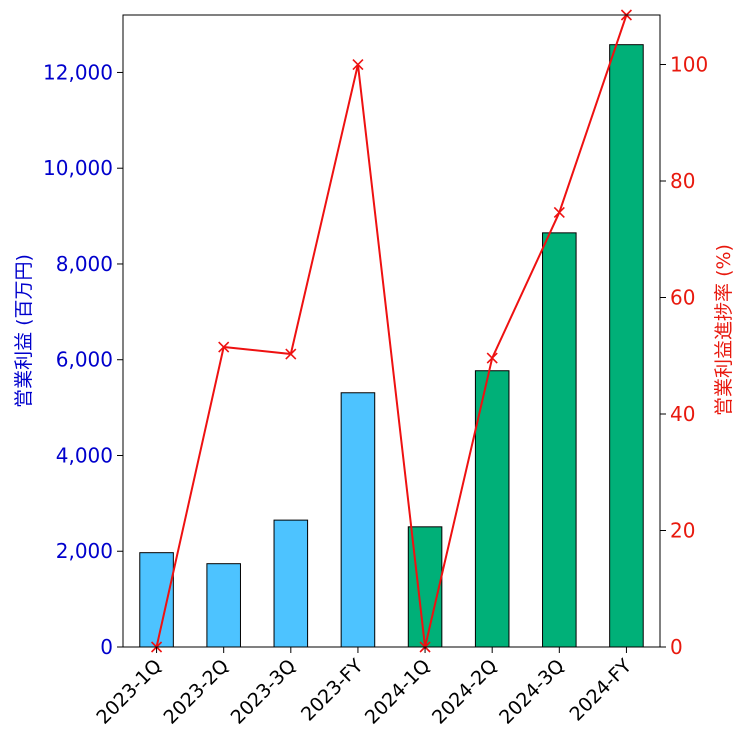 This screenshot has width=750, height=750. I want to click on bar-2023-FY, so click(358, 520).